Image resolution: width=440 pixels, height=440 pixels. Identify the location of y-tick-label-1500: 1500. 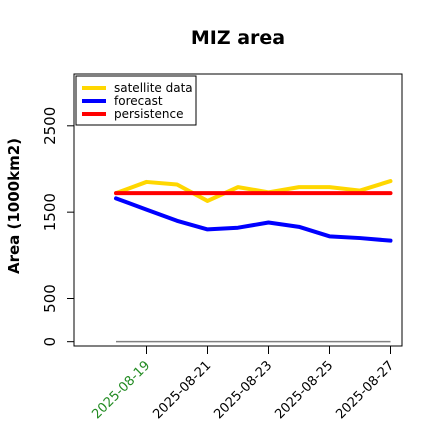
(50, 212).